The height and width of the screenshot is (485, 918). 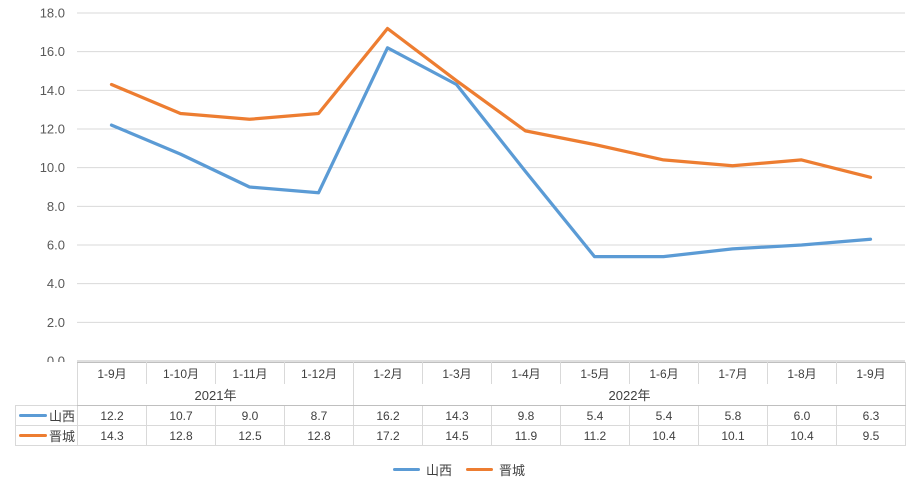 I want to click on y-axis-tick-label: 0.0, so click(x=56, y=358).